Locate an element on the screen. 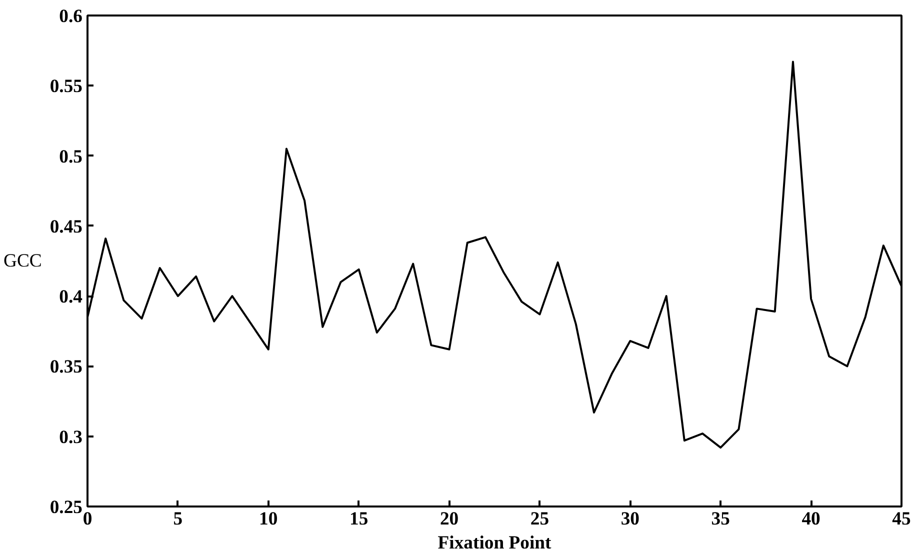  y-tick-label: 0.5 is located at coordinates (71, 157).